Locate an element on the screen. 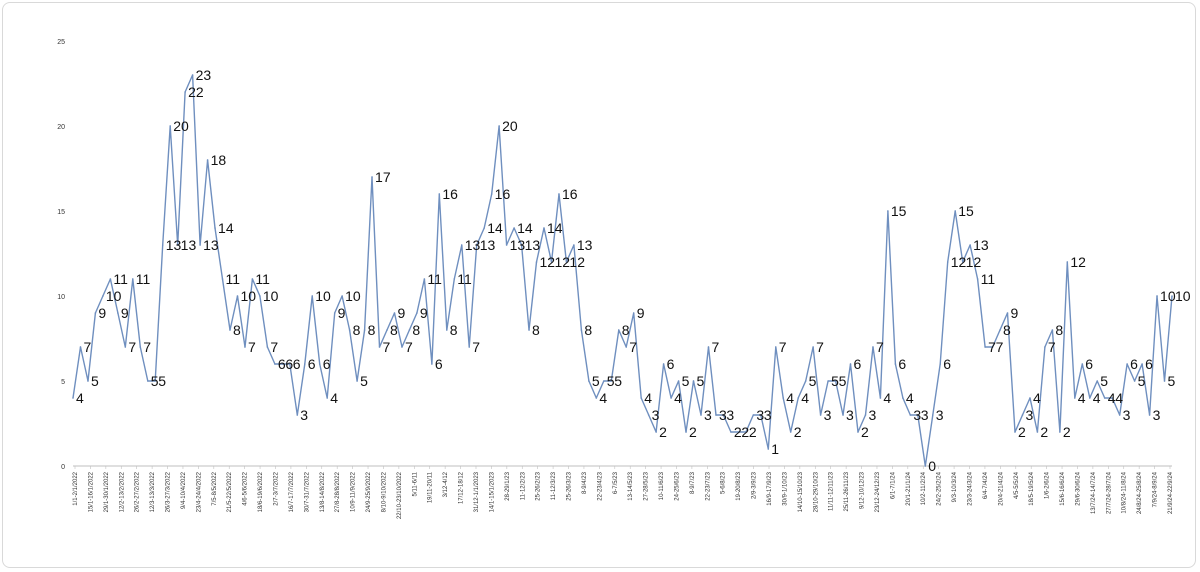 This screenshot has height=572, width=1200. x-tick-label: 26/3-27/3/2022 is located at coordinates (169, 491).